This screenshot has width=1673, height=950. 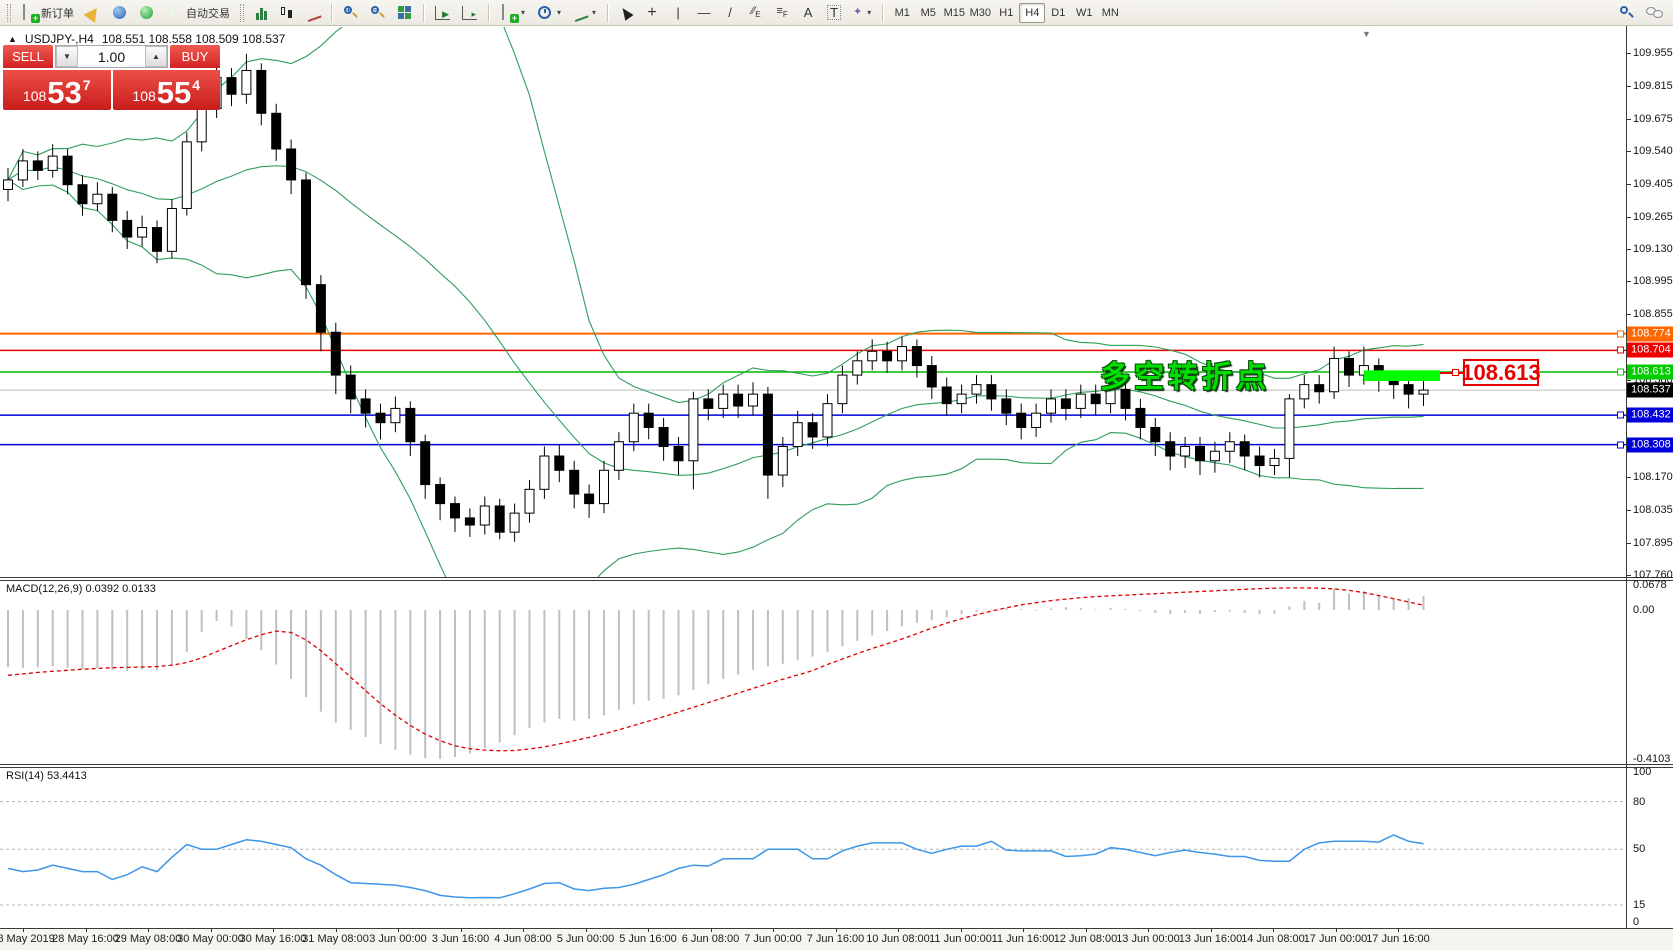 I want to click on tile-windows-button, so click(x=404, y=13).